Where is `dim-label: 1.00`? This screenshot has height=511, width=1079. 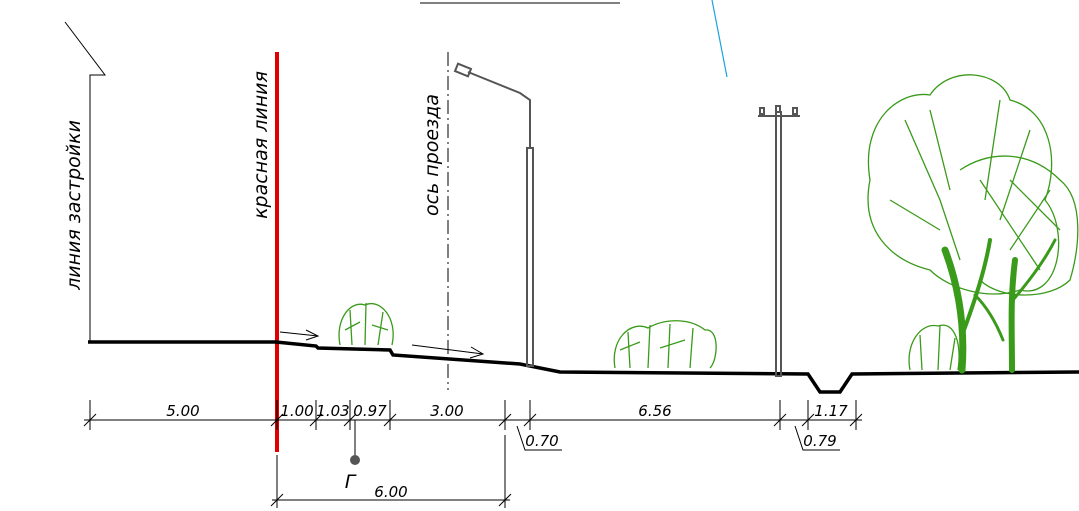 dim-label: 1.00 is located at coordinates (296, 411).